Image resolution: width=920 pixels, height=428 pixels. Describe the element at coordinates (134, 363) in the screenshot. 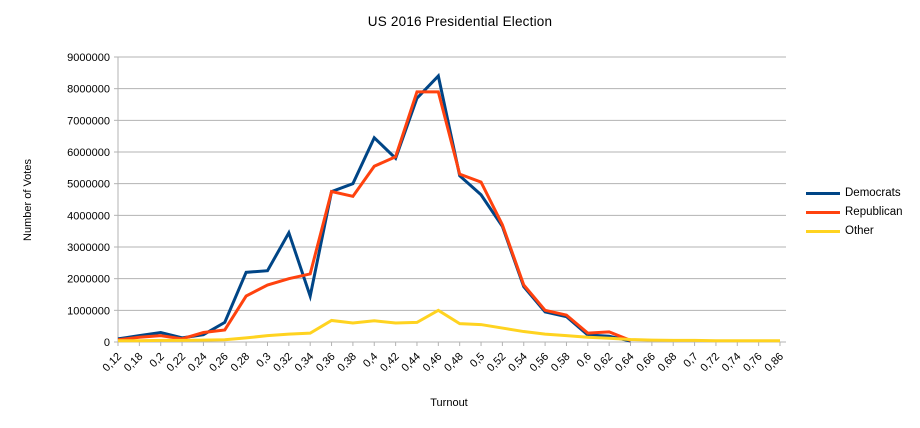

I see `x-tick-label: 0,18` at that location.